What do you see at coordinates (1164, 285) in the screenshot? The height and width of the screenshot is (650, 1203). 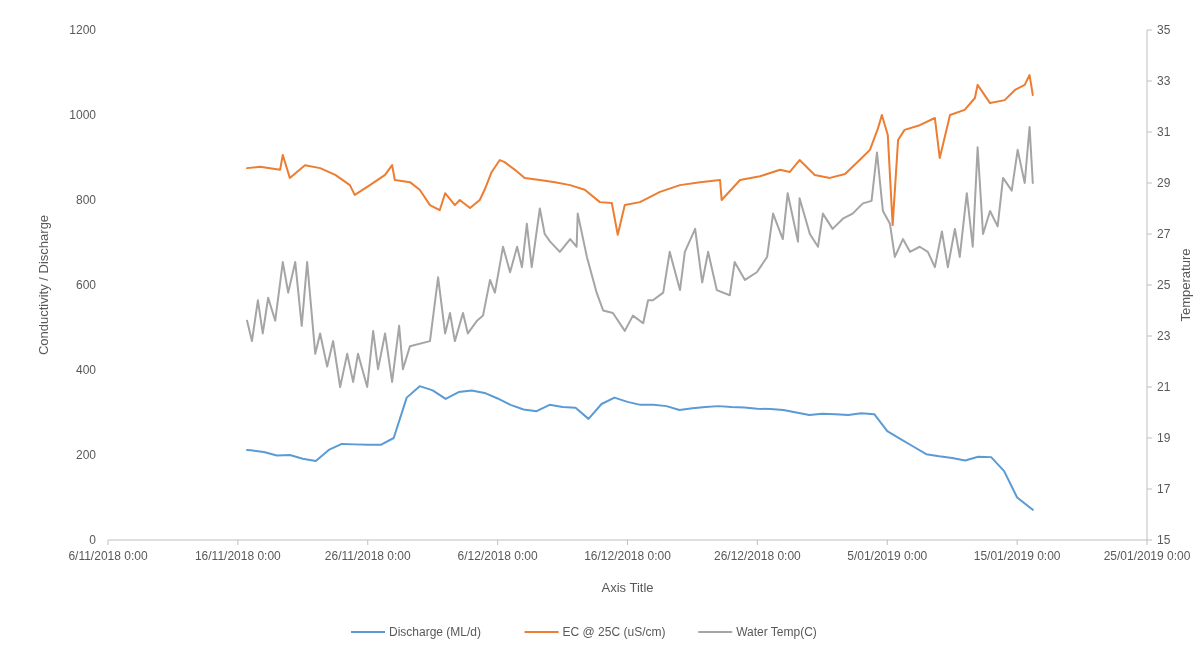 I see `y2-tick-label: 25` at bounding box center [1164, 285].